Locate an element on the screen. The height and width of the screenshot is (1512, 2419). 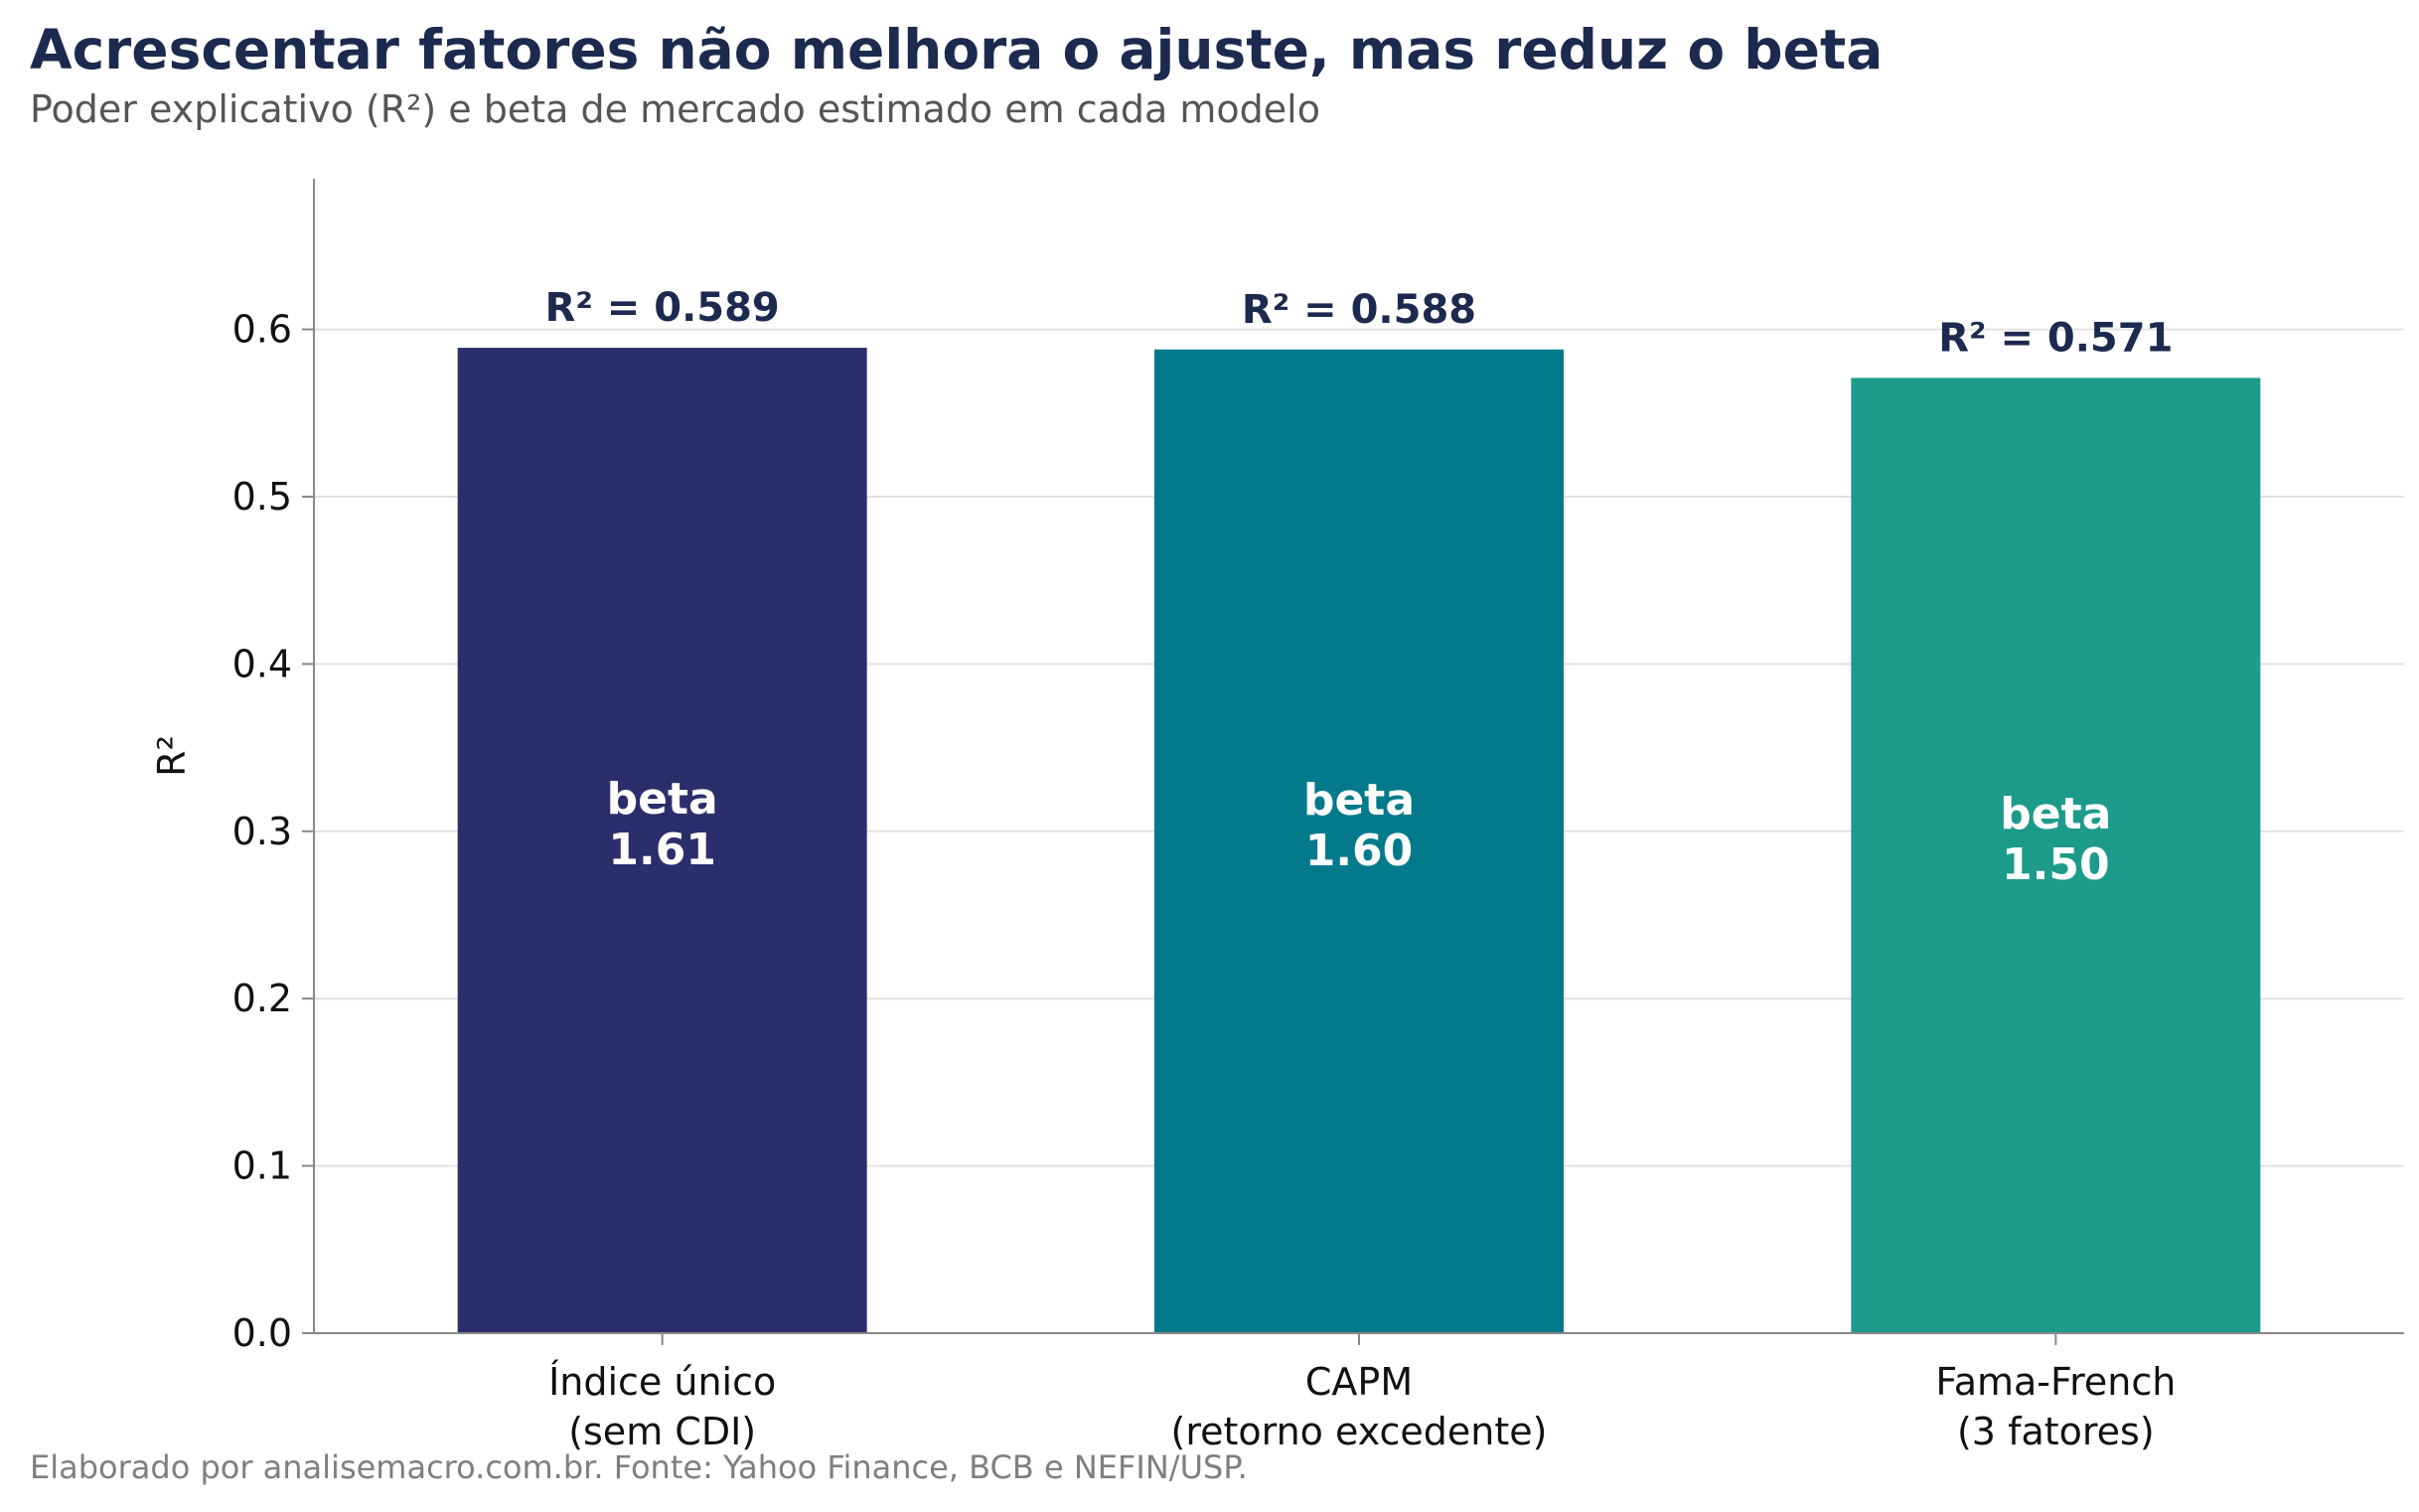
x-tick-label: (3 fatores) is located at coordinates (2056, 1431).